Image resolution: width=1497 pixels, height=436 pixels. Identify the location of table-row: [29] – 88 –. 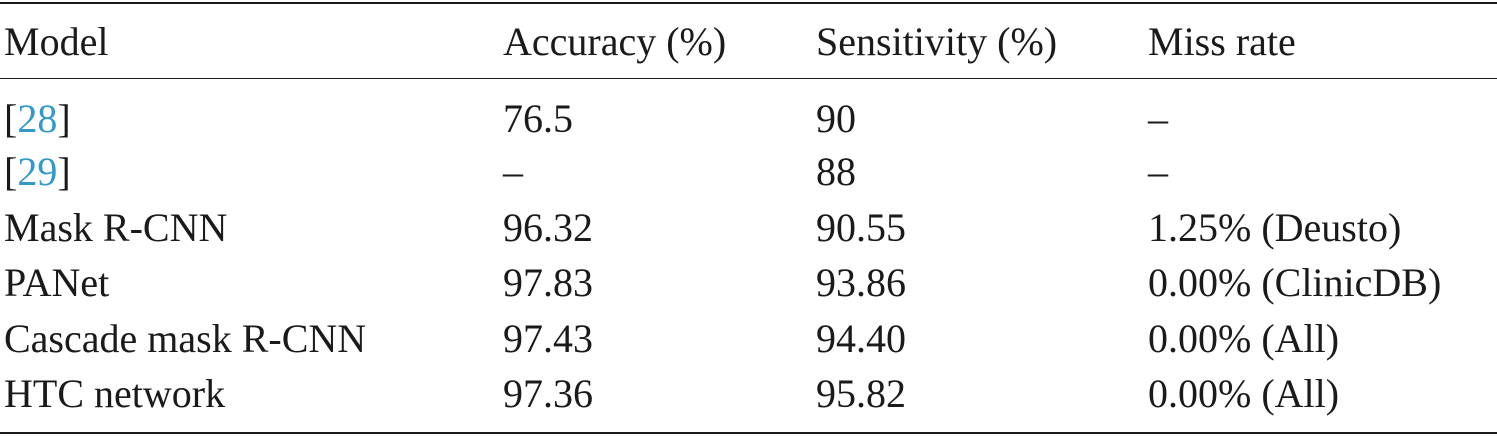
(748, 172).